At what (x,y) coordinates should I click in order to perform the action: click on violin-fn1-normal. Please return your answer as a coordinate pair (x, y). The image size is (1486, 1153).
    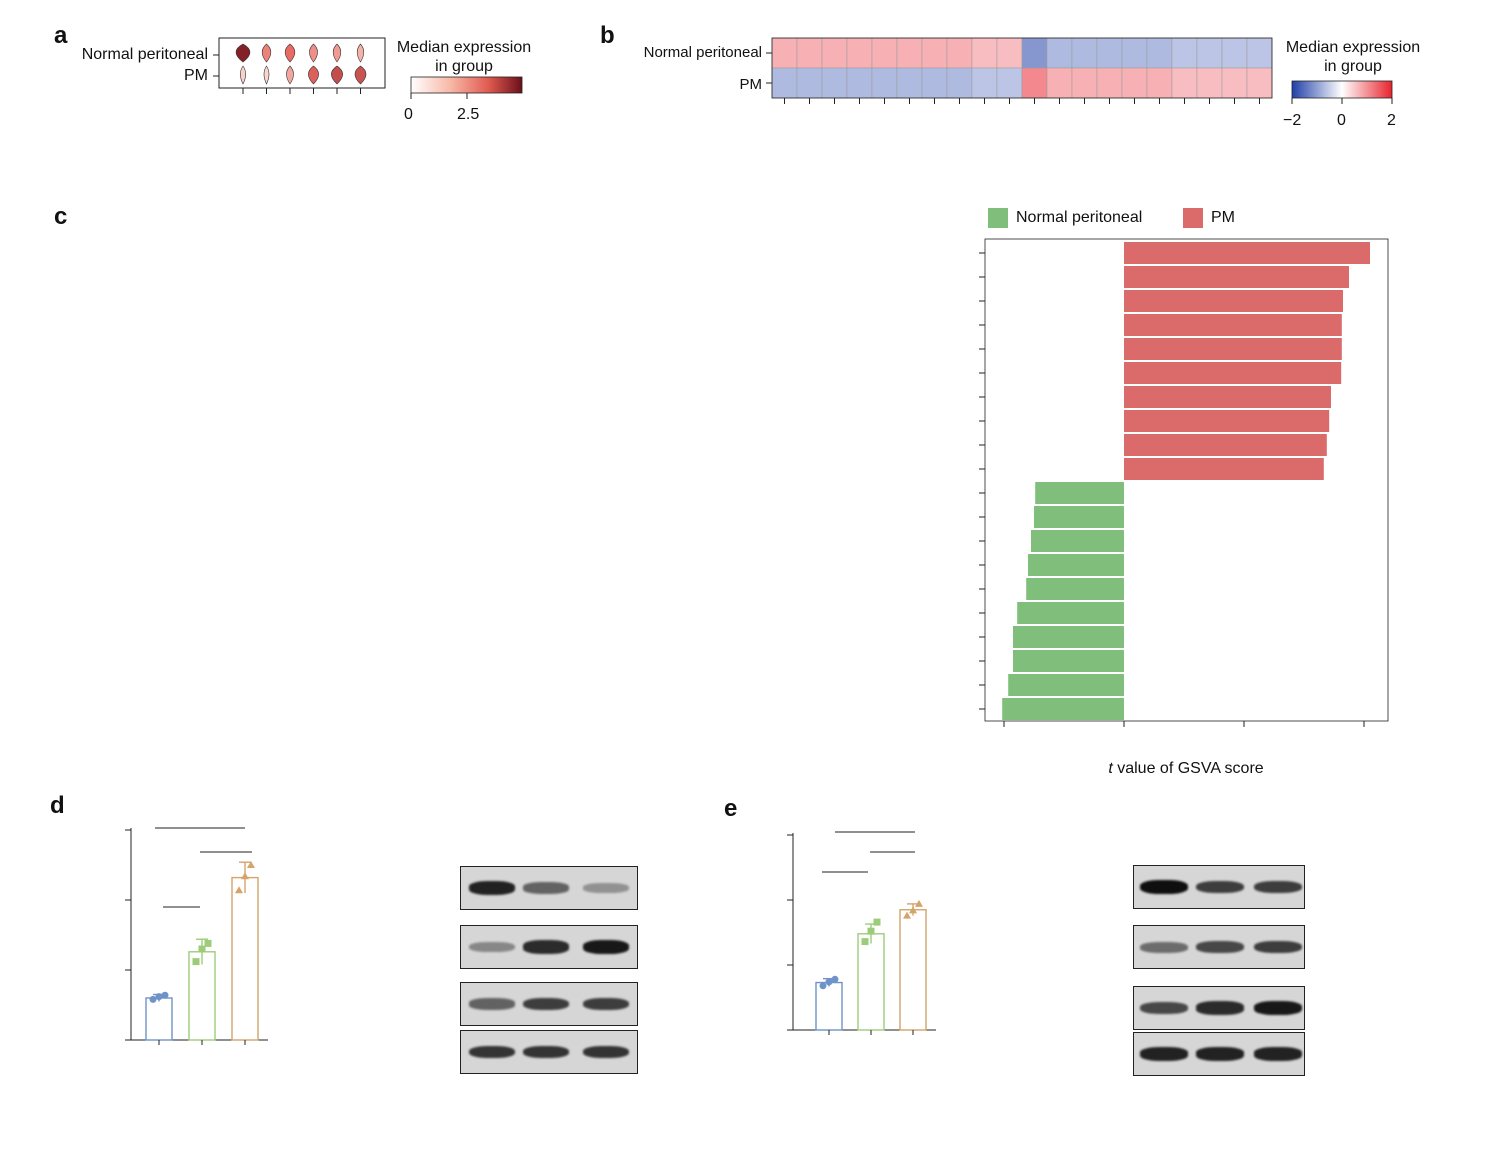
    Looking at the image, I should click on (360, 53).